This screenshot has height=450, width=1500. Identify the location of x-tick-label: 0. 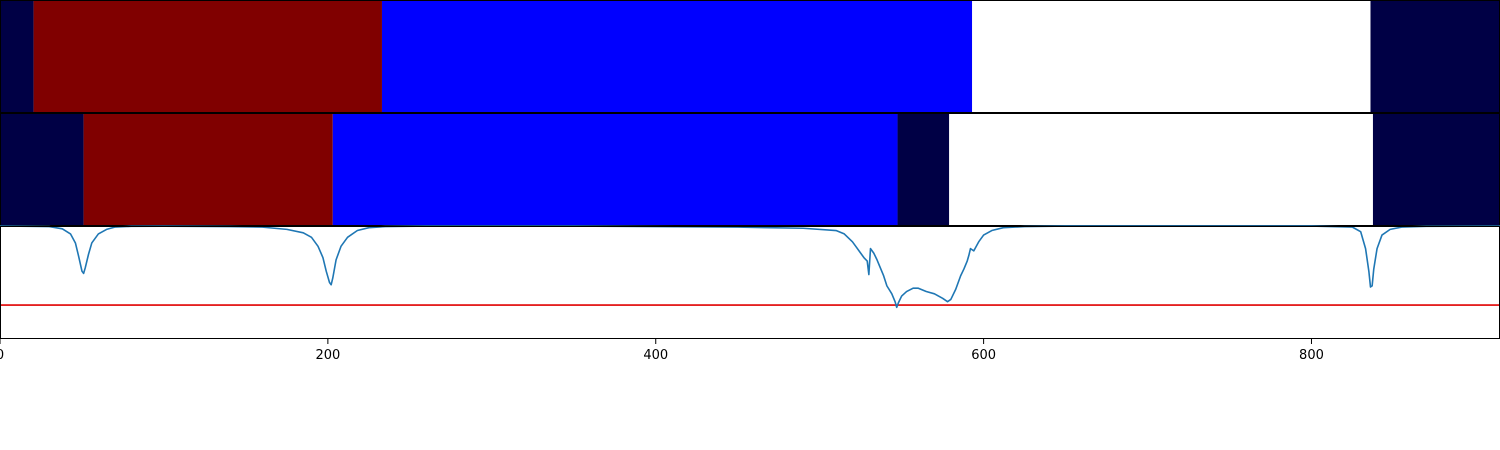
(2, 355).